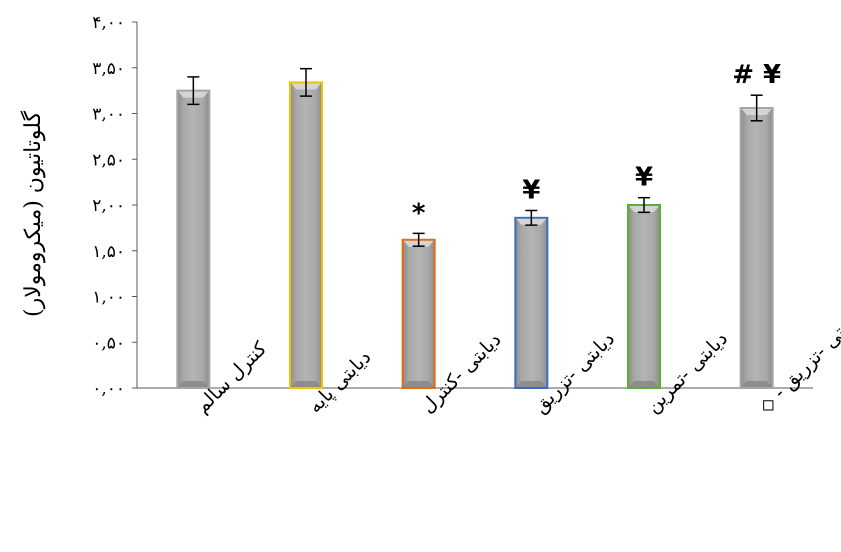 Image resolution: width=841 pixels, height=552 pixels. What do you see at coordinates (108, 23) in the screenshot?
I see `y-tick-label: ۴,۰۰` at bounding box center [108, 23].